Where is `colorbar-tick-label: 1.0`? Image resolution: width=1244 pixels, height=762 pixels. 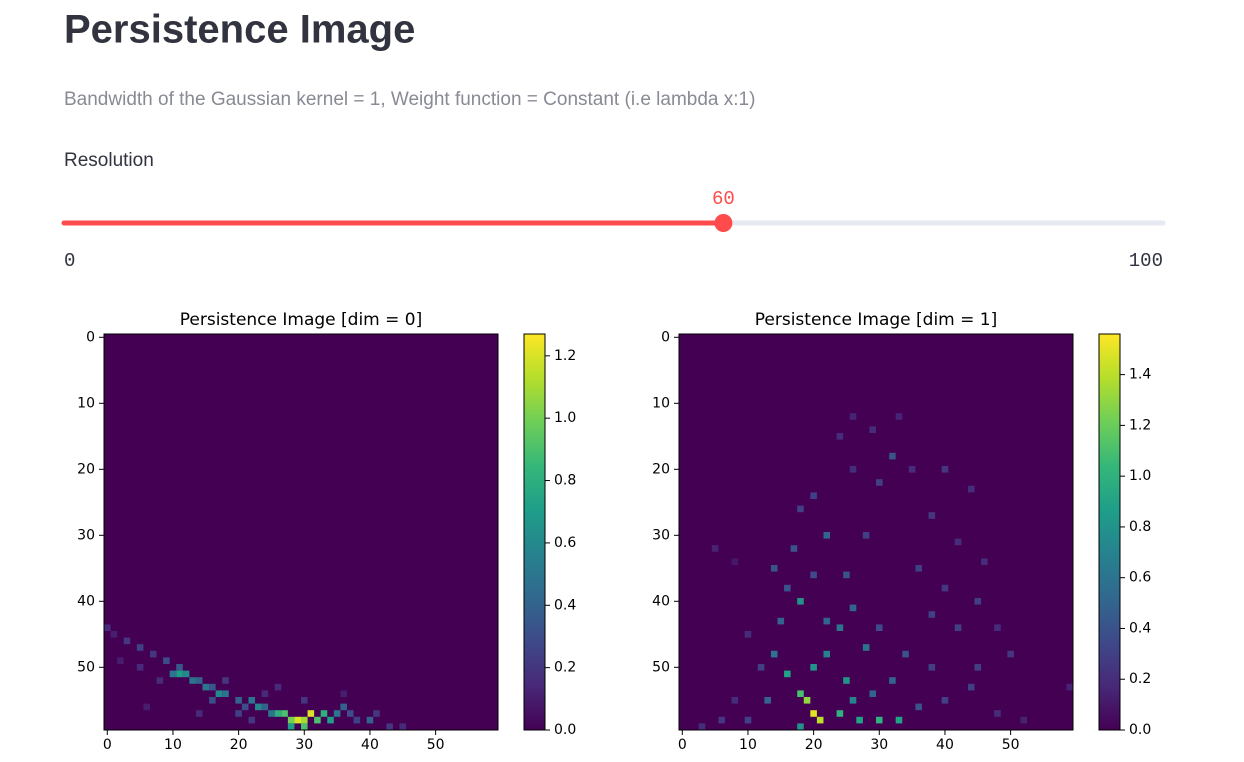
colorbar-tick-label: 1.0 is located at coordinates (565, 418).